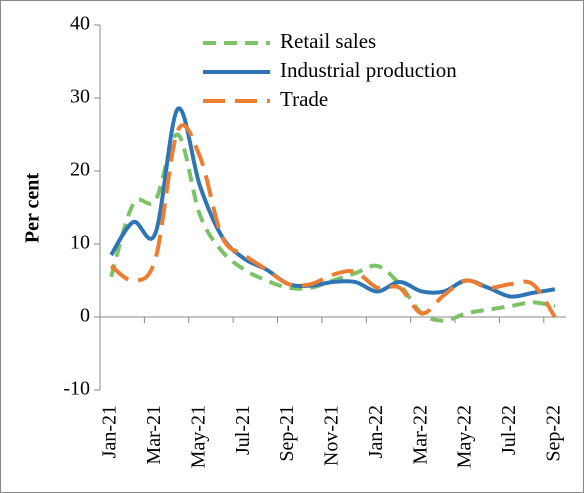  I want to click on x-tick-label: Mar-22, so click(420, 435).